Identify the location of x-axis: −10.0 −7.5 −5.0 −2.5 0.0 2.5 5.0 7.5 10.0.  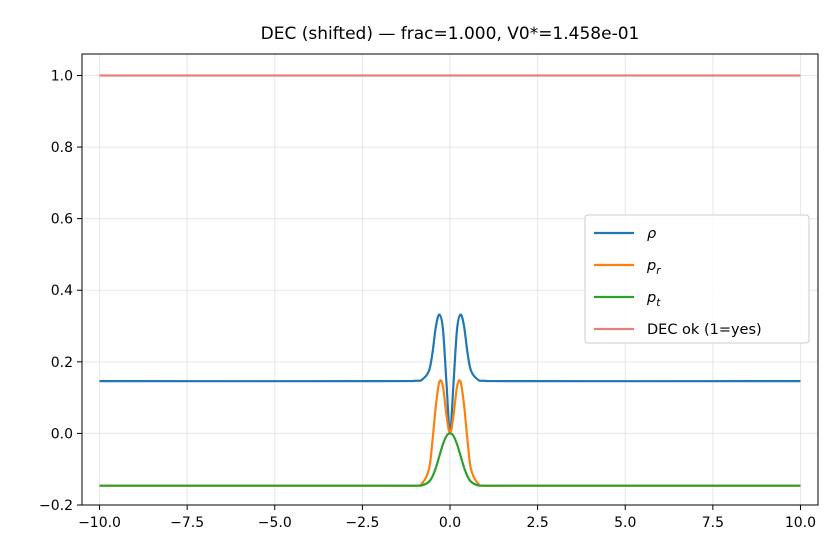
(447, 518).